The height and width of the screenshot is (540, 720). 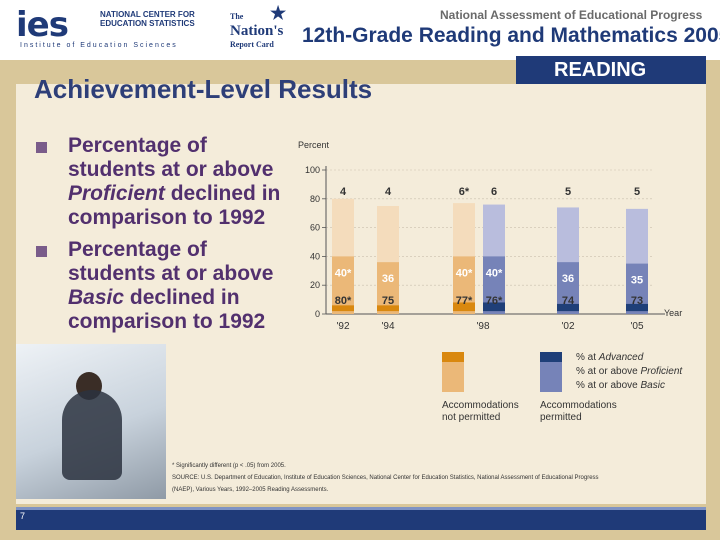 I want to click on basic-value-label: 77*, so click(x=464, y=301).